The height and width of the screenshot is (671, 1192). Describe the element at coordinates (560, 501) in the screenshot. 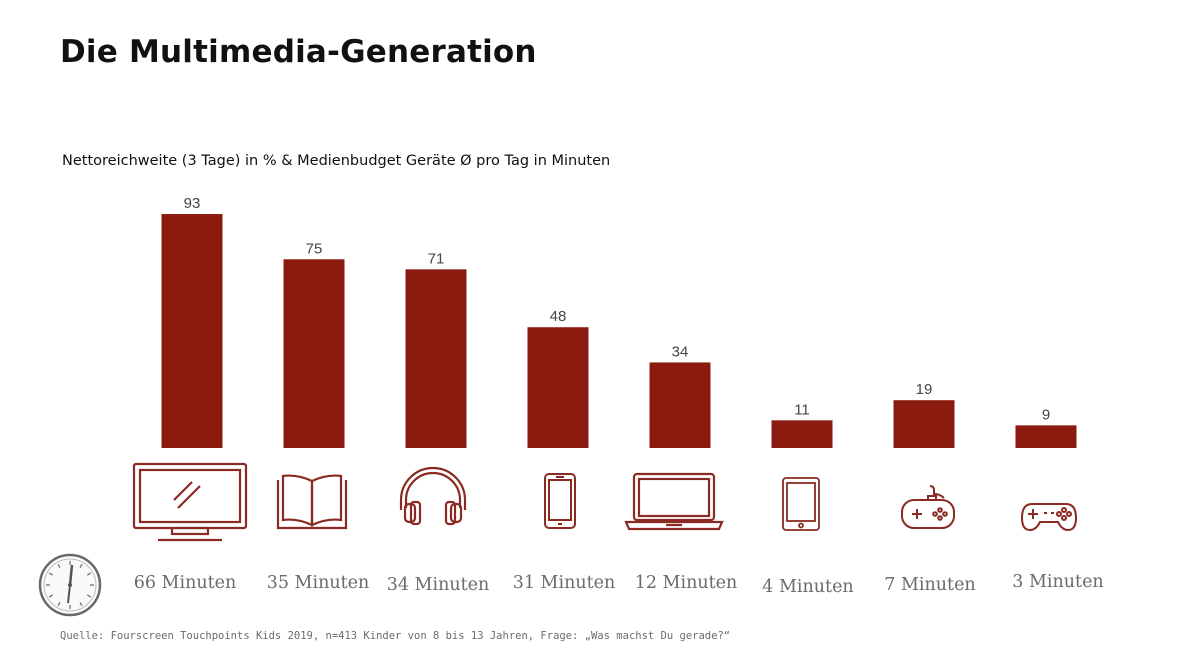

I see `smartphone-icon` at that location.